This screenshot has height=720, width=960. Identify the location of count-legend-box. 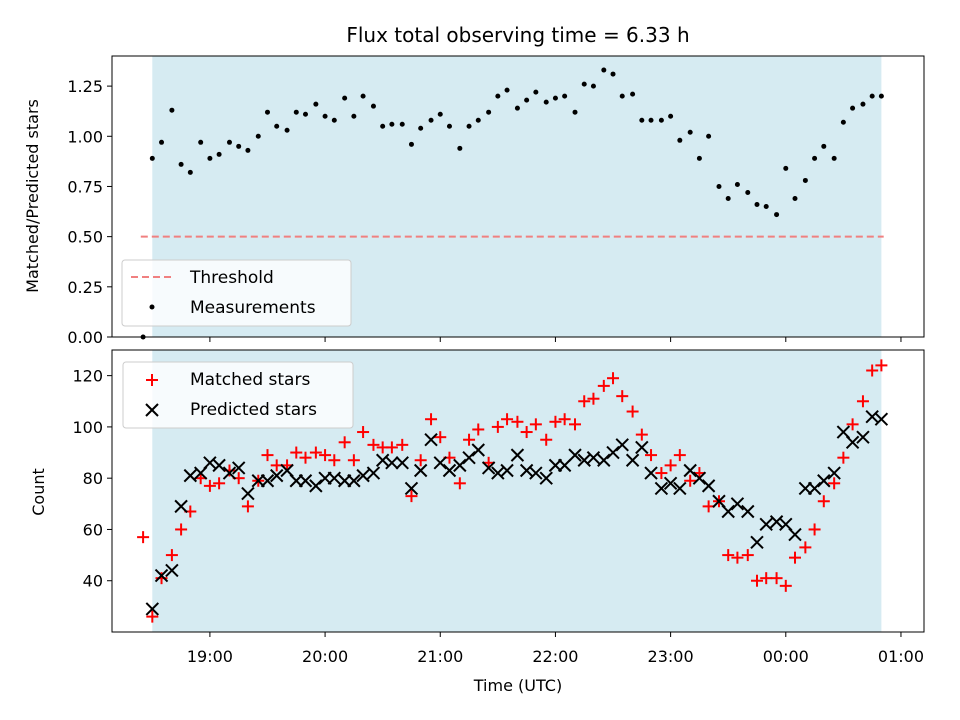
(238, 395).